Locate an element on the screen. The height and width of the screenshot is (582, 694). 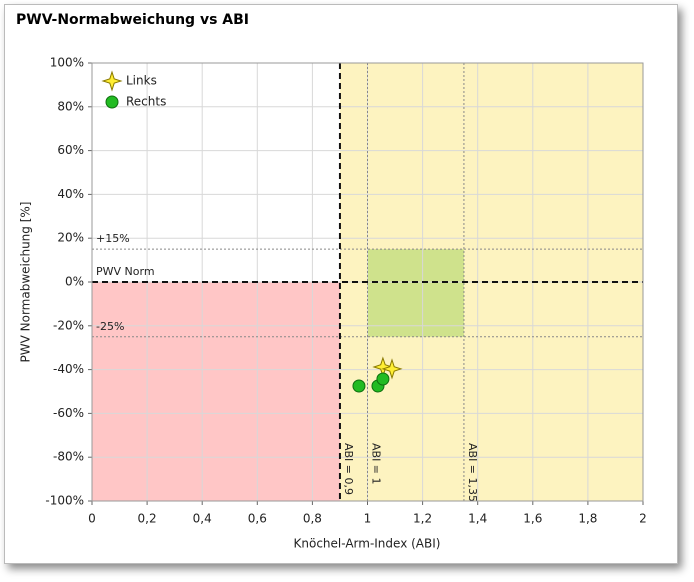
legend-label: Links is located at coordinates (141, 81).